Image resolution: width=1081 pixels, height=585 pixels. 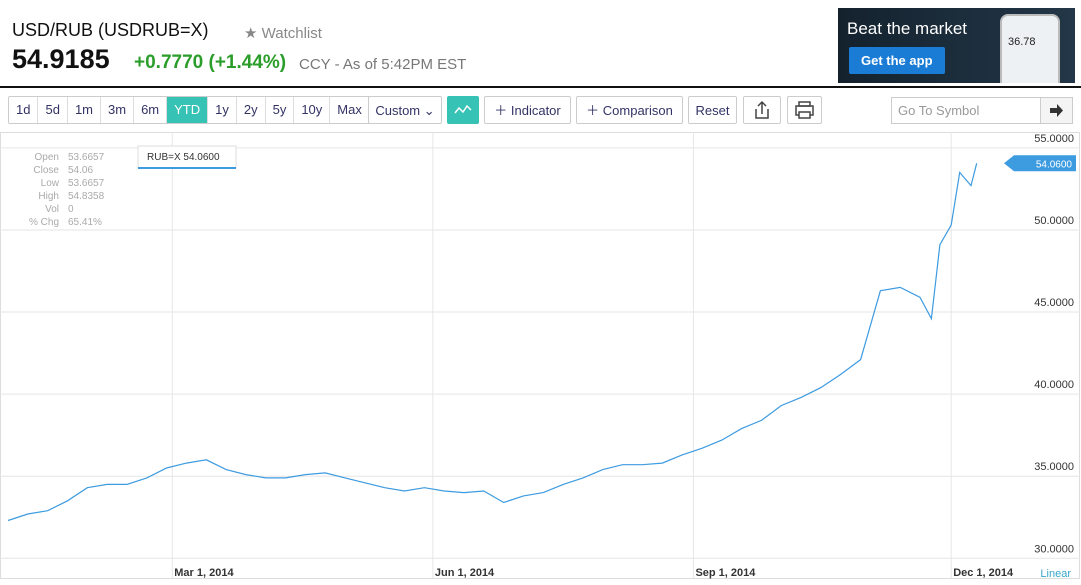 I want to click on y-tick-label: 45.0000, so click(x=1054, y=303).